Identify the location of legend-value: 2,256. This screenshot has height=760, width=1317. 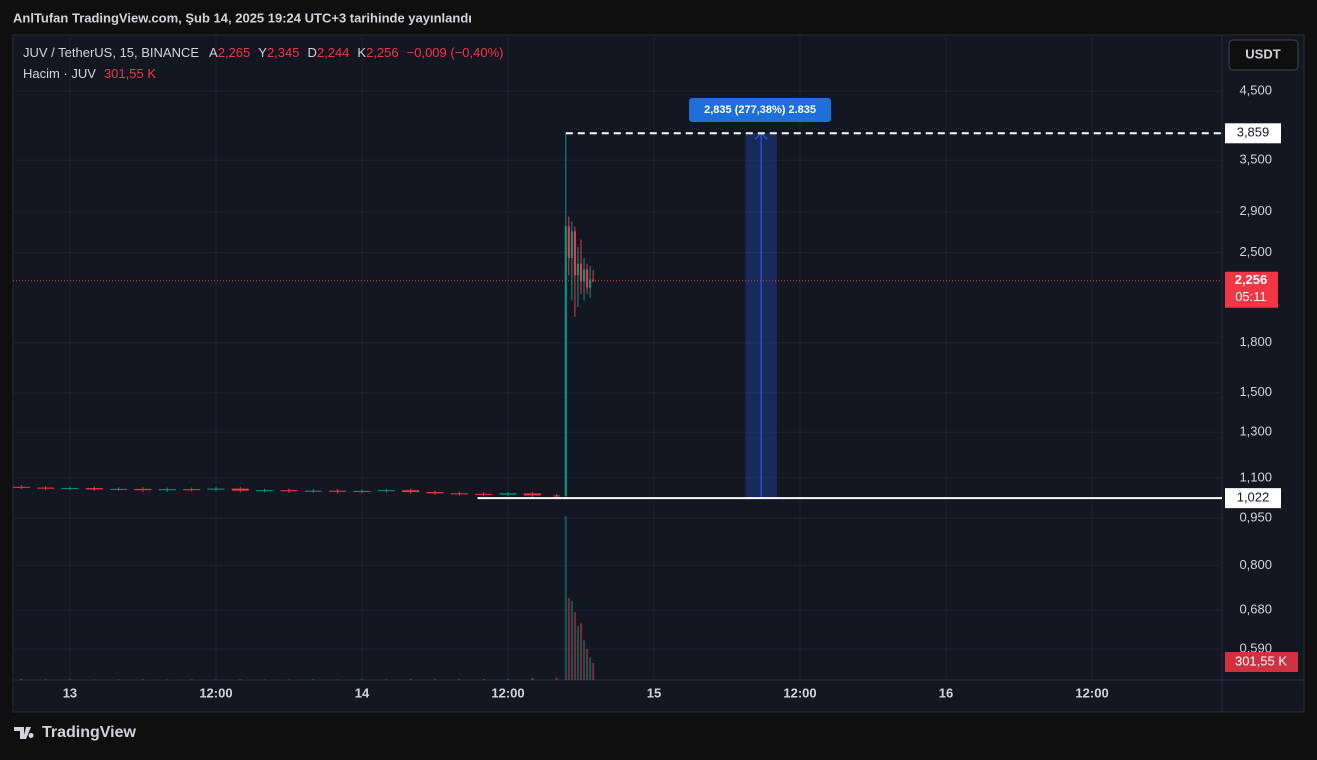
(382, 52).